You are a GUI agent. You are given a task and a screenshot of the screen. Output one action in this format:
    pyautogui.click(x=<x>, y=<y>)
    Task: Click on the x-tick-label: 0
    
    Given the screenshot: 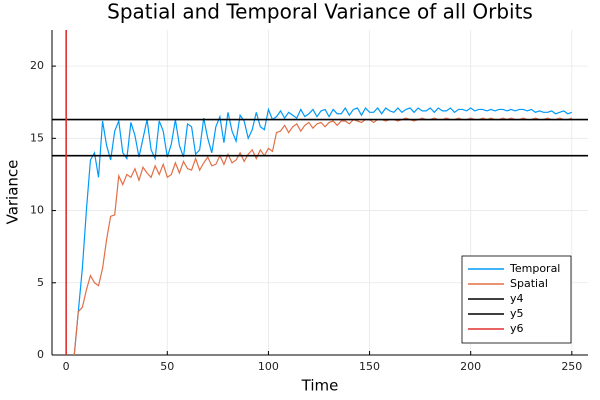 What is the action you would take?
    pyautogui.click(x=66, y=366)
    